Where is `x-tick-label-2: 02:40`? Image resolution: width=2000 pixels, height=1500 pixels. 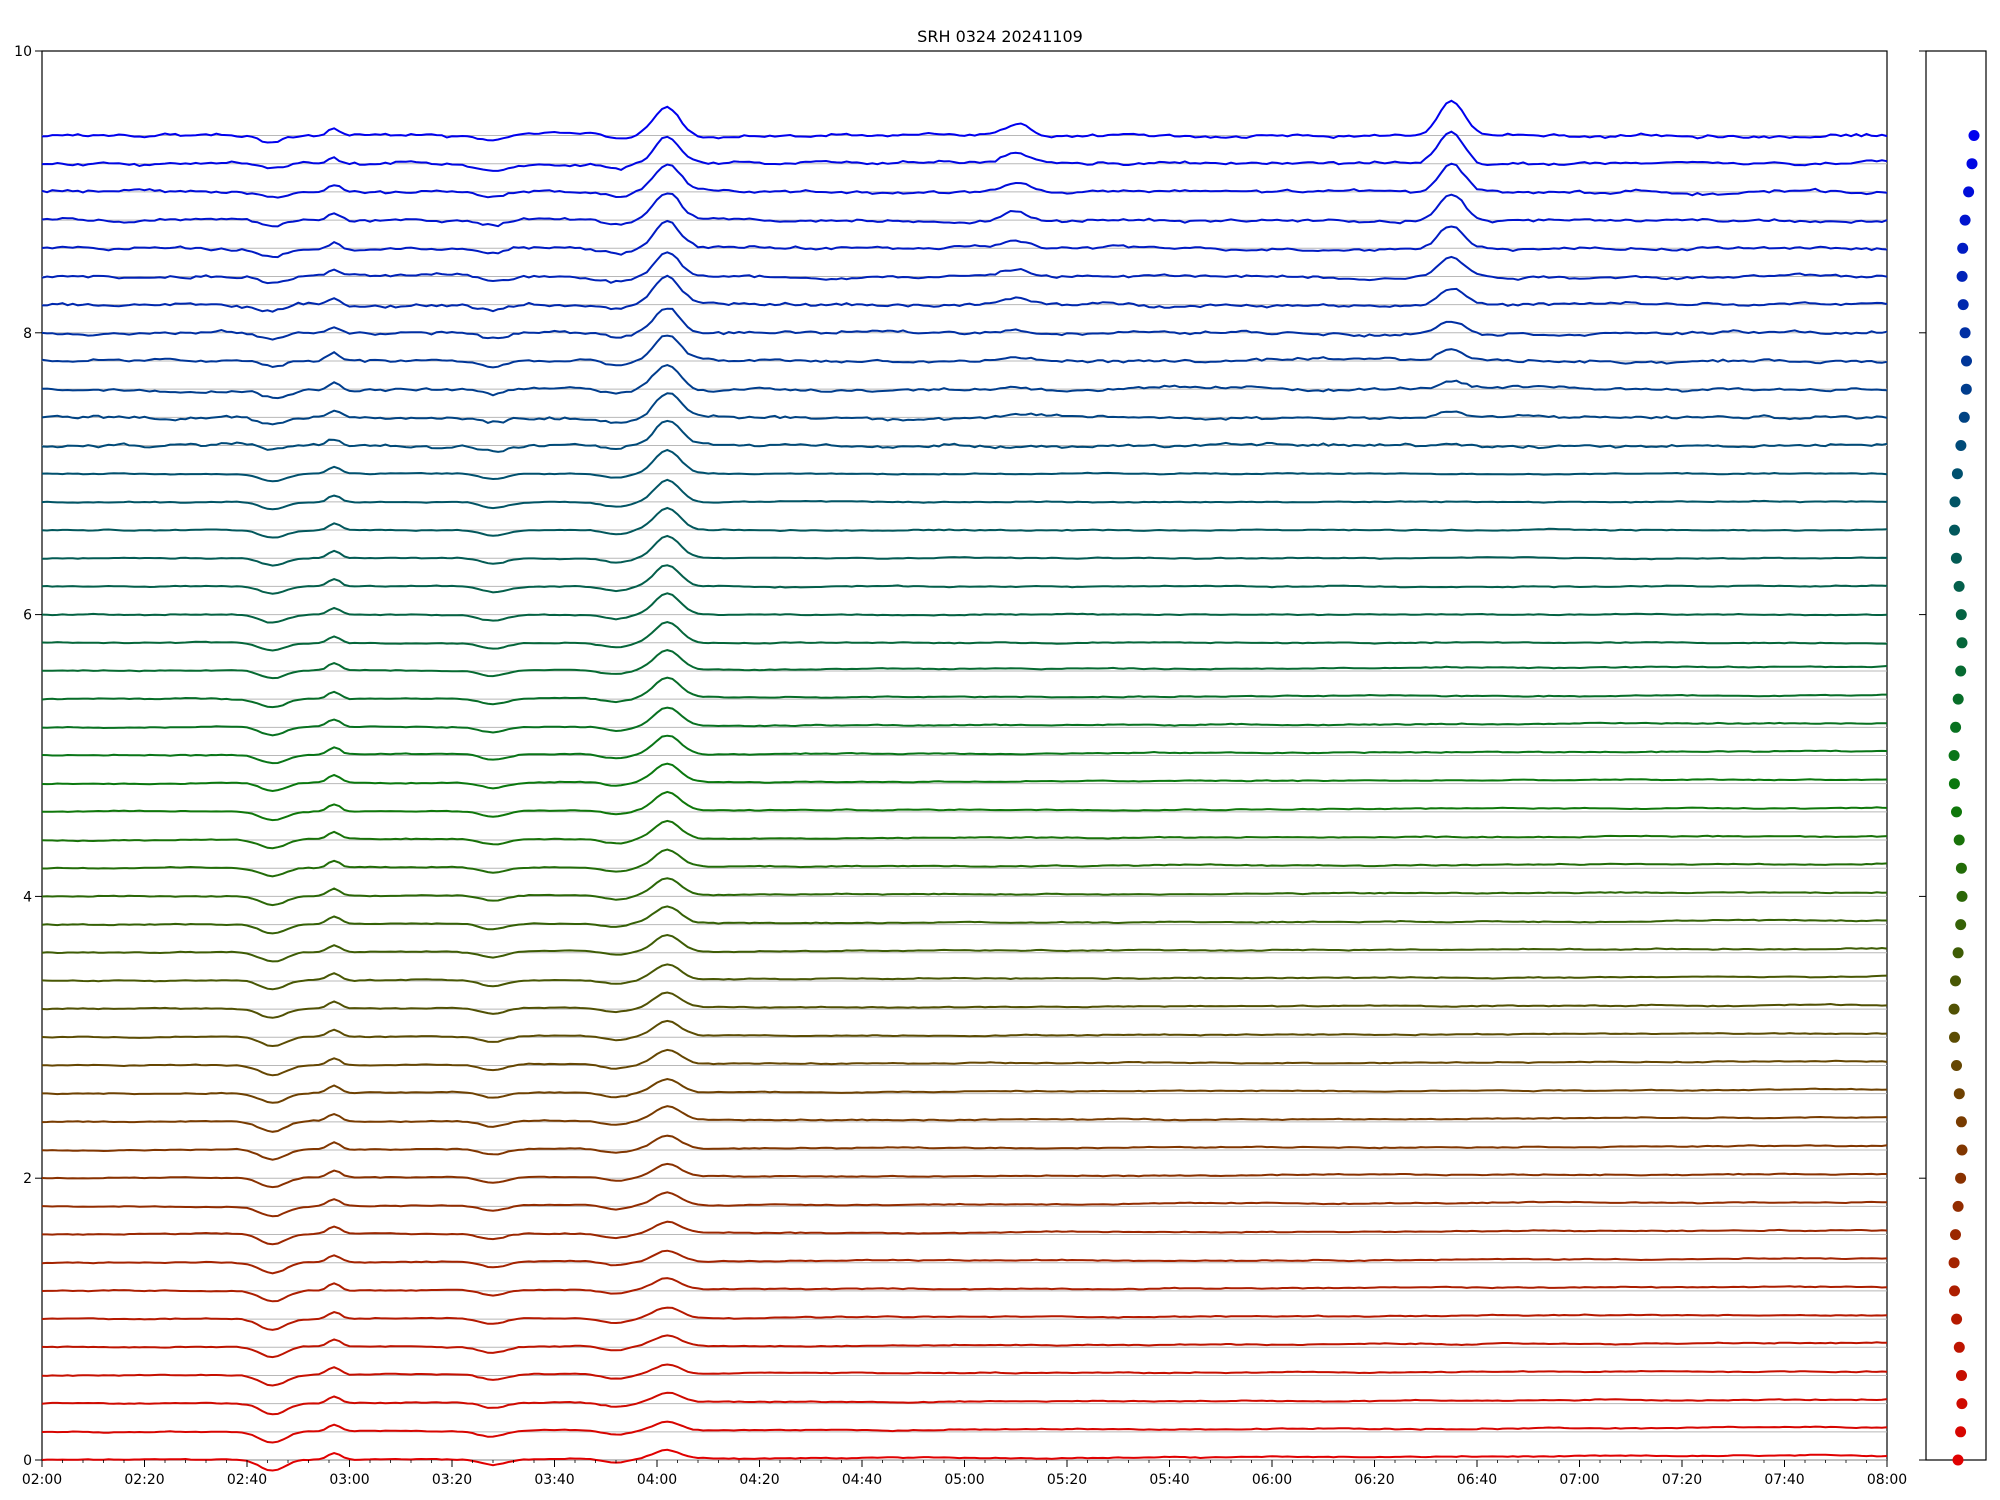
x-tick-label-2: 02:40 is located at coordinates (247, 1480).